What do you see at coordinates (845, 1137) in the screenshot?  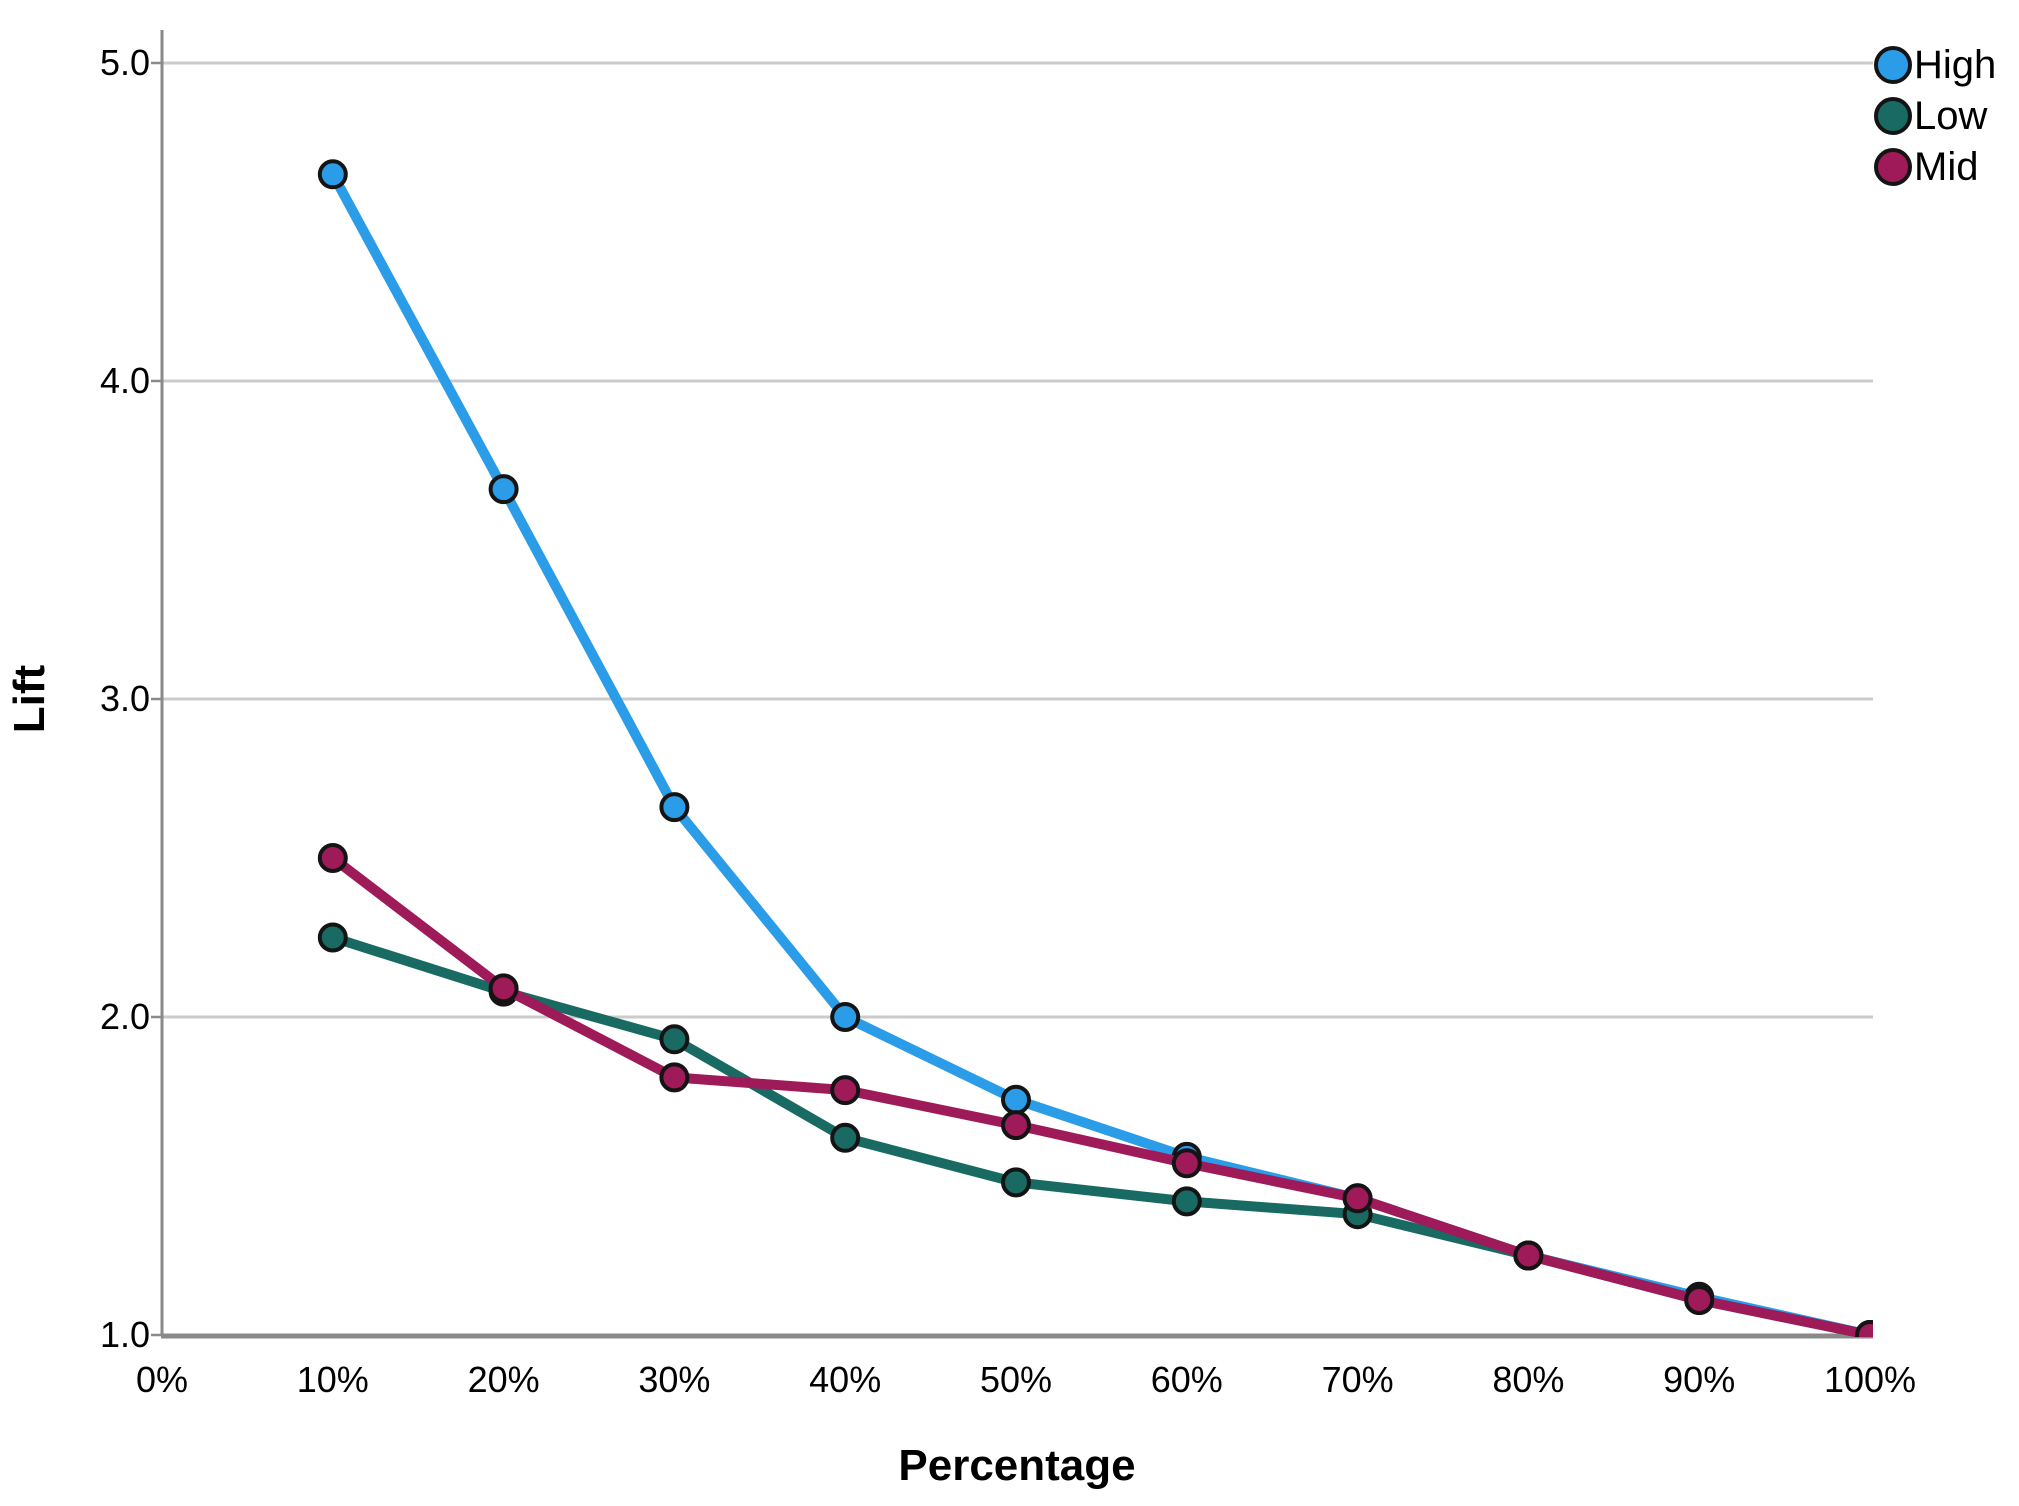 I see `low-marker-40pct` at bounding box center [845, 1137].